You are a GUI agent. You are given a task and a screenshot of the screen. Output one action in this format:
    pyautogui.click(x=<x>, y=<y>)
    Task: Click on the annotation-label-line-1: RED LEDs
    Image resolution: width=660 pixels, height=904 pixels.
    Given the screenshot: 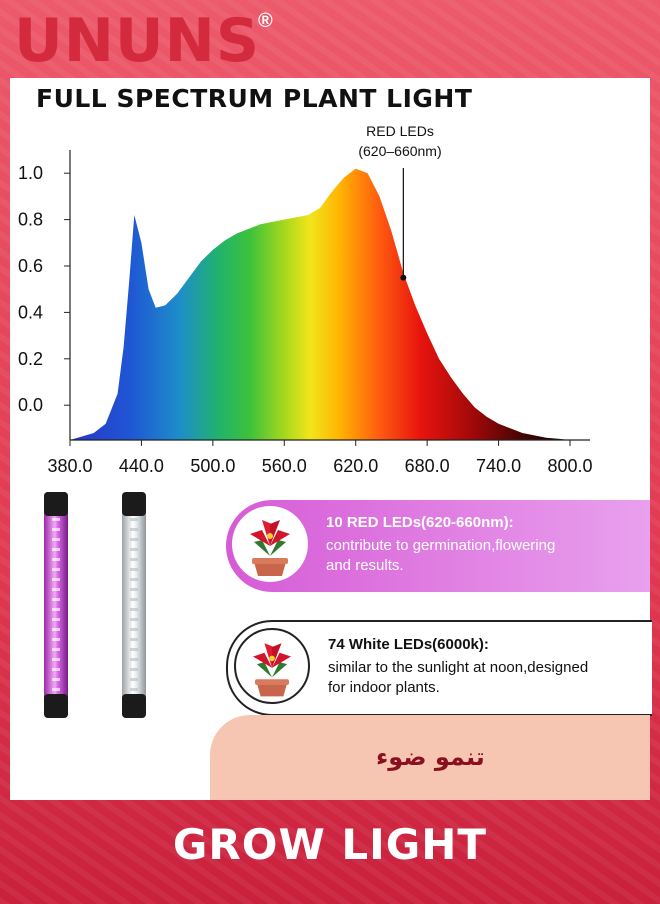 What is the action you would take?
    pyautogui.click(x=400, y=131)
    